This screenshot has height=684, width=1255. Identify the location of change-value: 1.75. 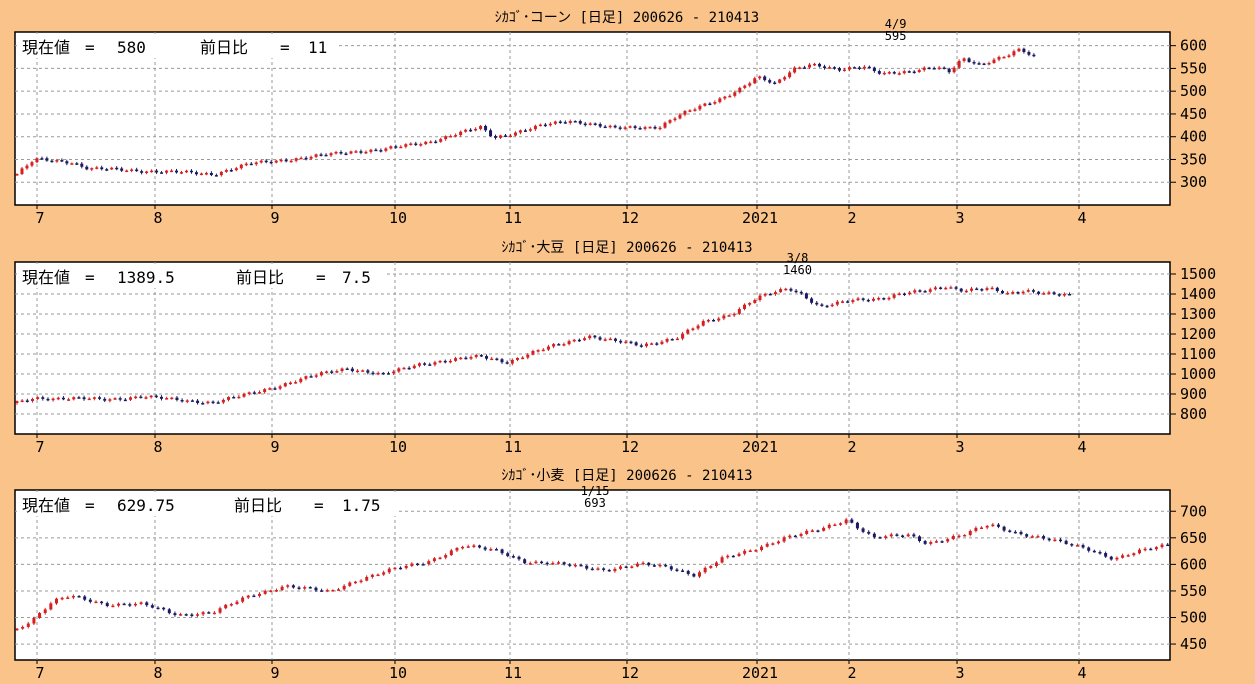
(361, 505).